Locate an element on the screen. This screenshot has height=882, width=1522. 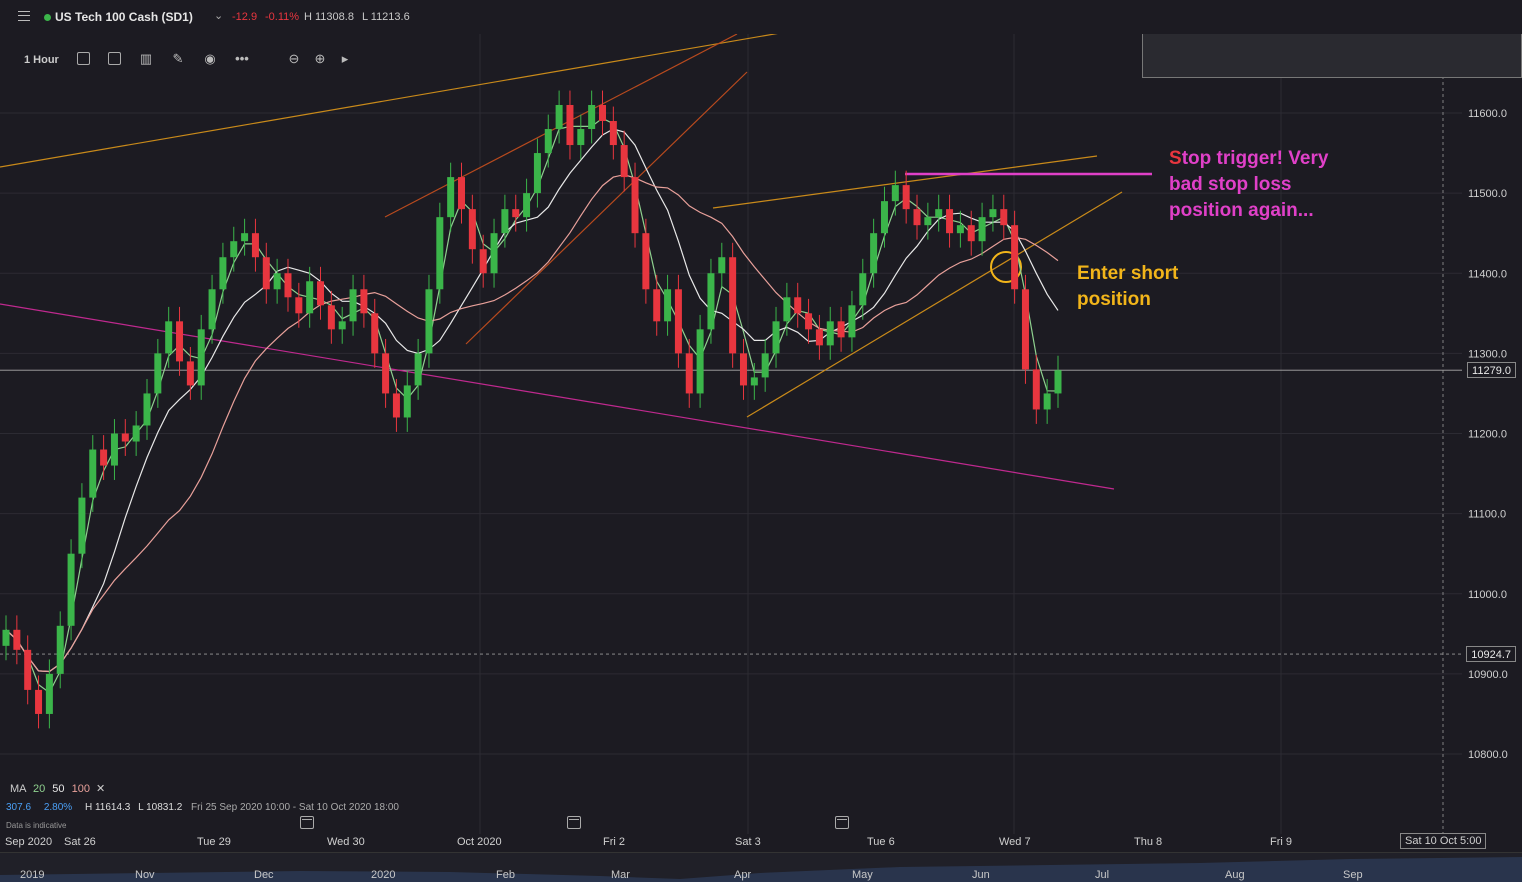
price-change: -12.9 is located at coordinates (245, 17).